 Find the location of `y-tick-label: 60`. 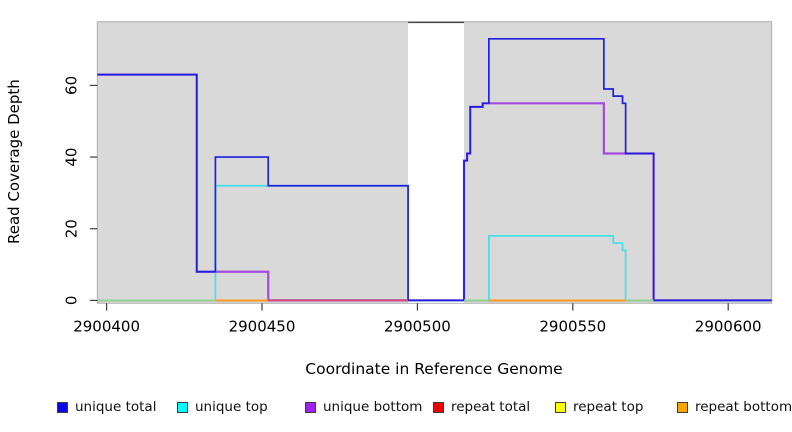

y-tick-label: 60 is located at coordinates (71, 85).